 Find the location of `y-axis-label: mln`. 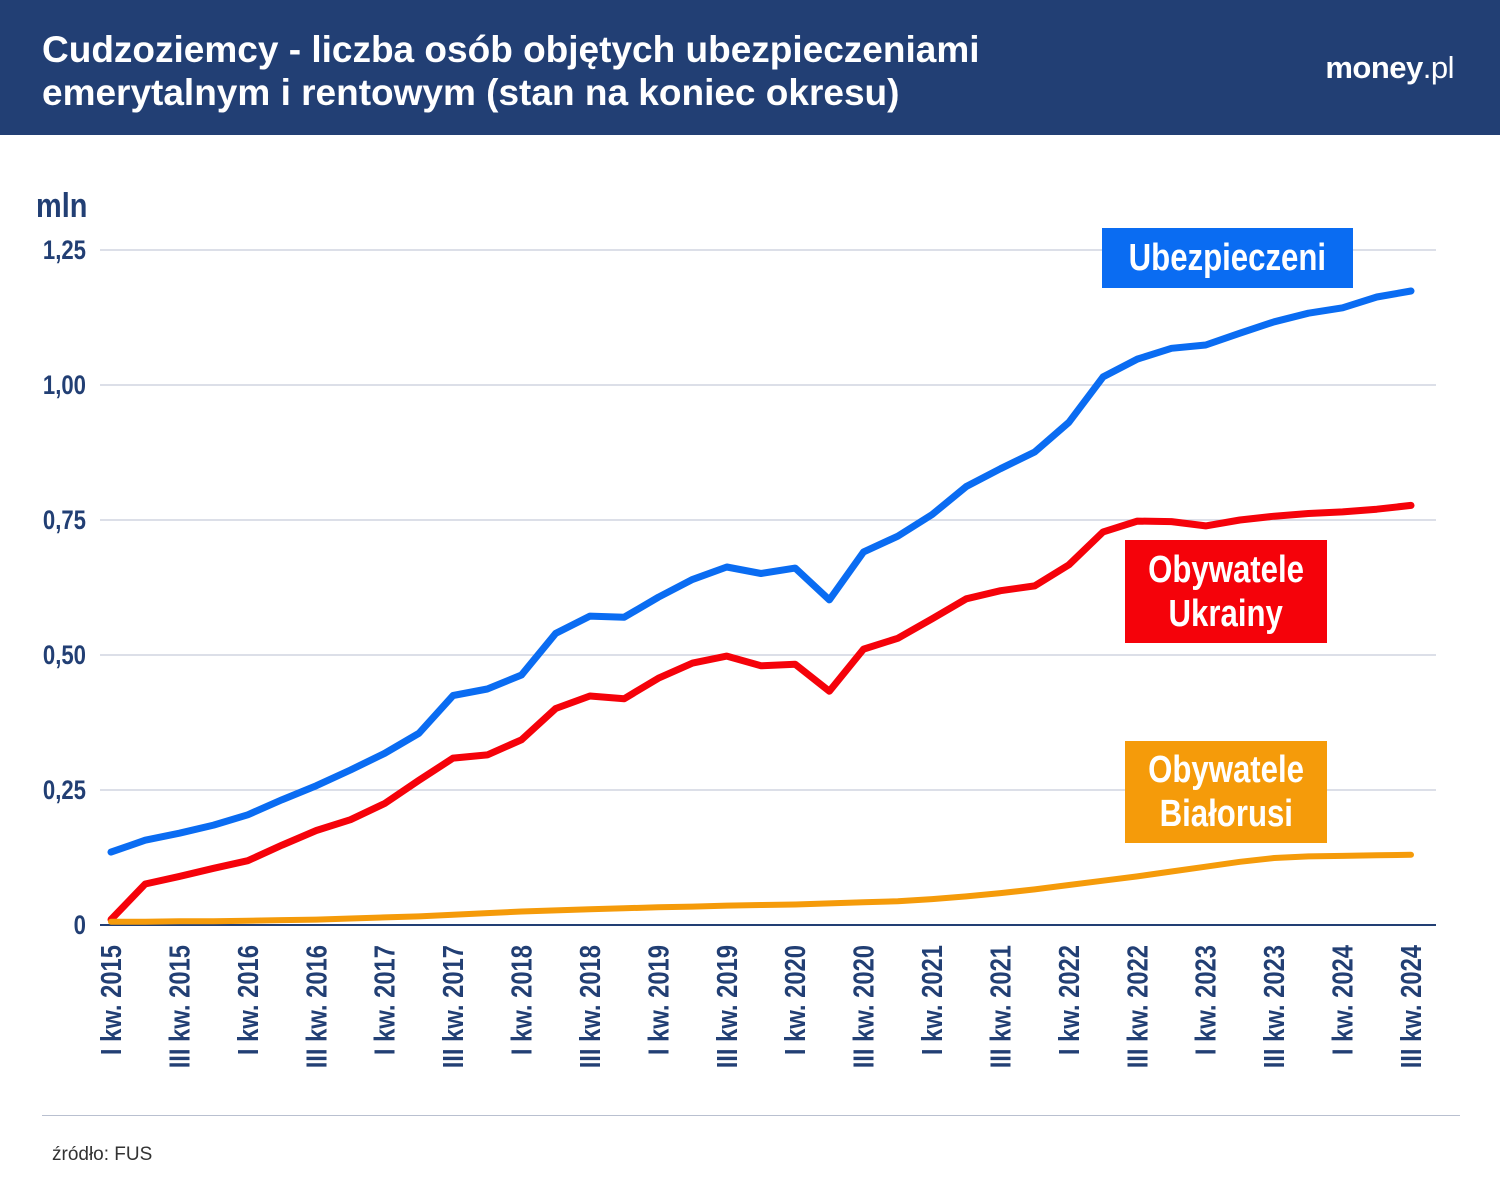

y-axis-label: mln is located at coordinates (61, 205).